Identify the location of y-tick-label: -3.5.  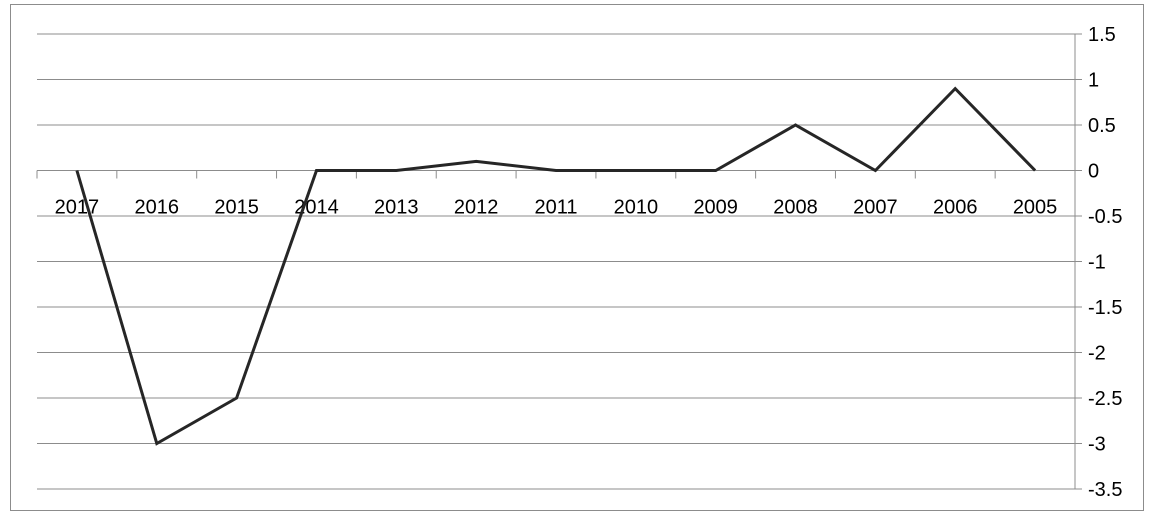
(1105, 490).